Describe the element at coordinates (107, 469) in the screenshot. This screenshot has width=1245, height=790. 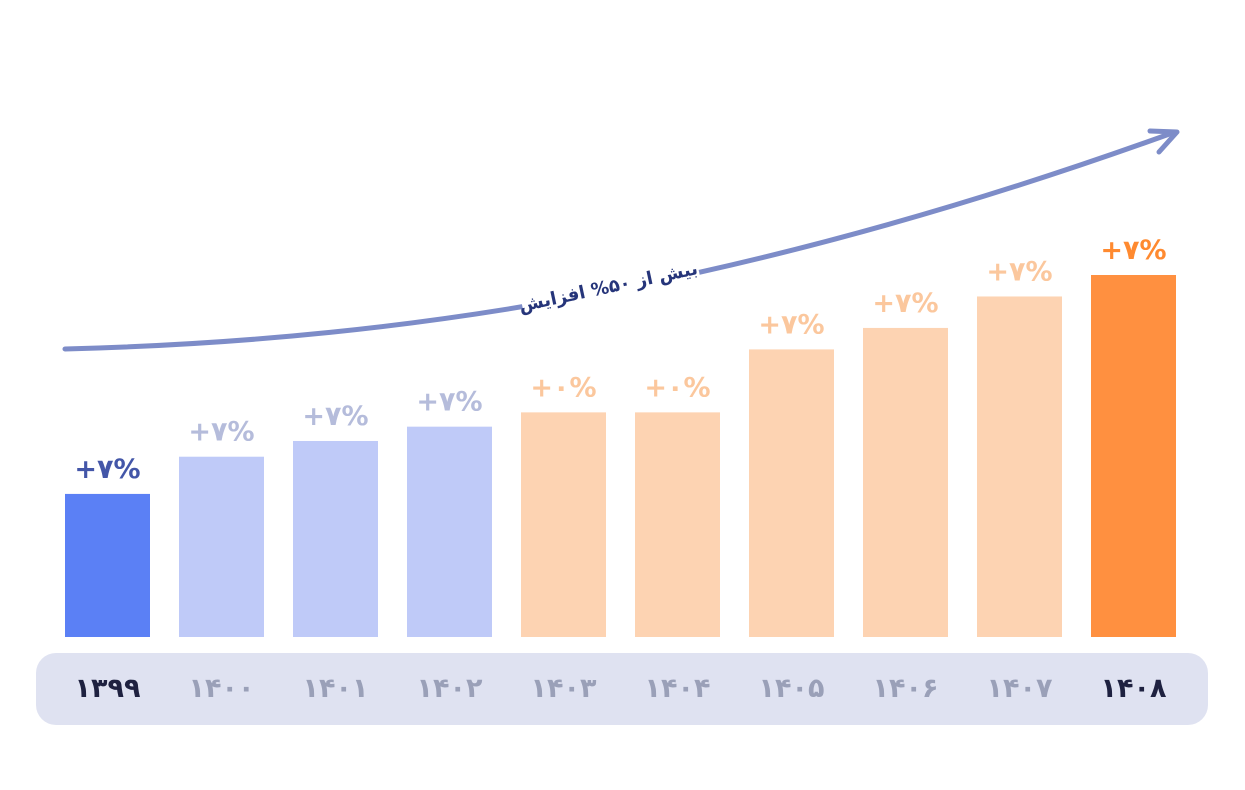
I see `data-label-1: +۷%` at that location.